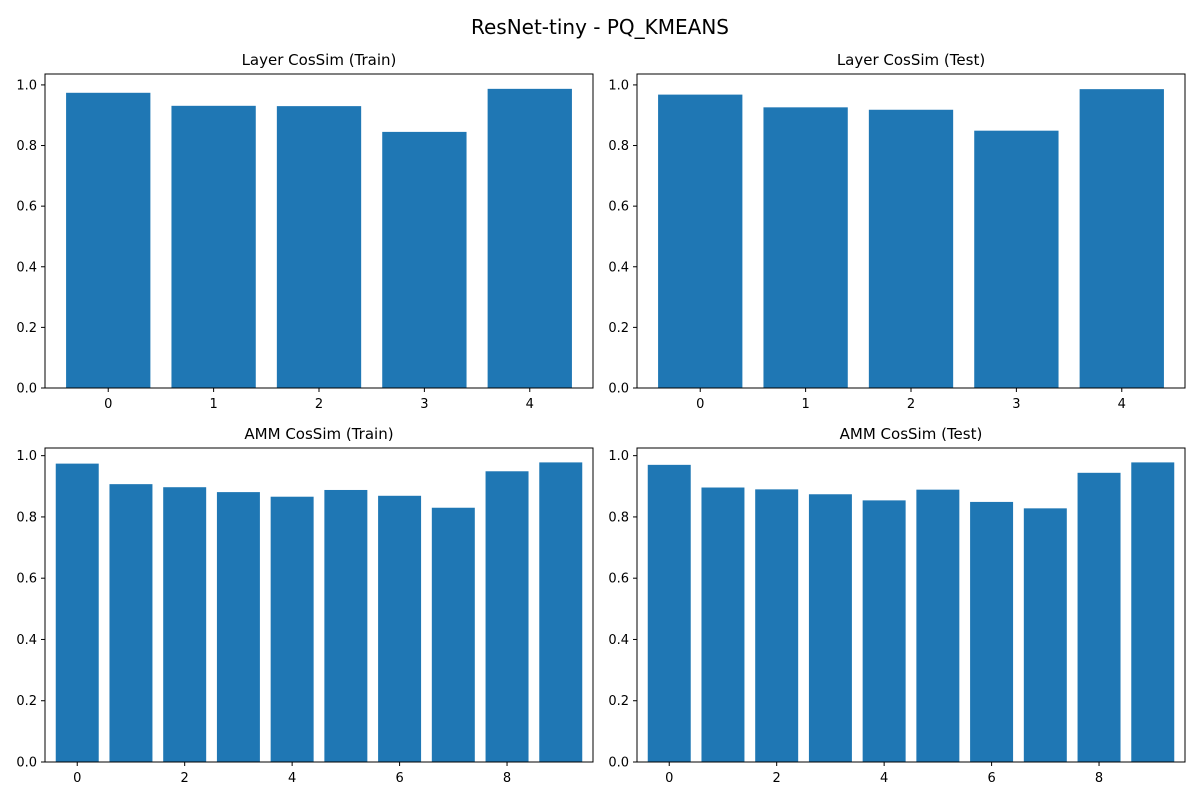 The height and width of the screenshot is (800, 1200). What do you see at coordinates (600, 27) in the screenshot?
I see `figure-title: ResNet-tiny - PQ_KMEANS` at bounding box center [600, 27].